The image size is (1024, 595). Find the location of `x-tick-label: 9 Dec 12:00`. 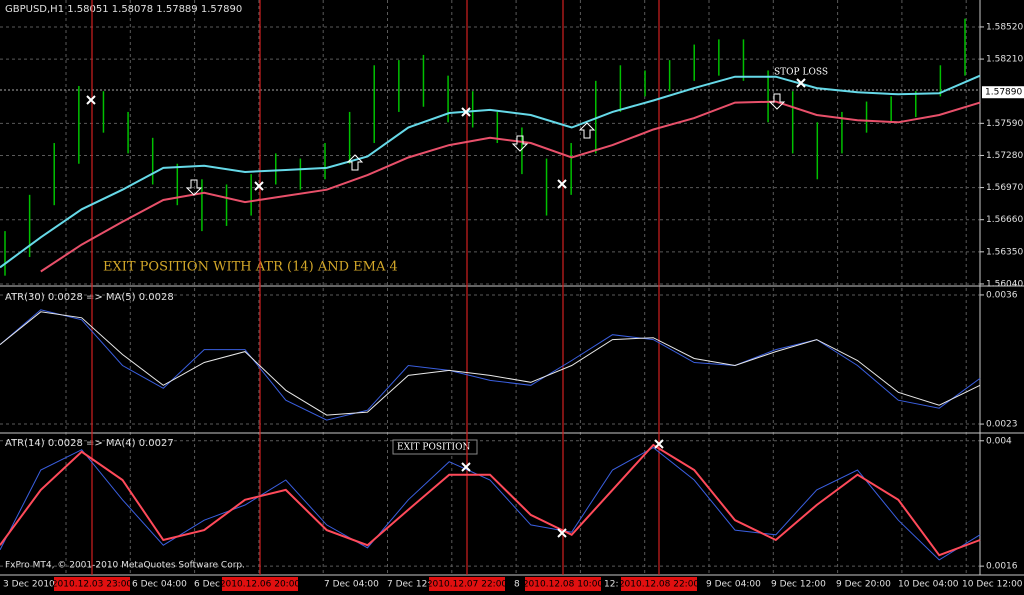

x-tick-label: 9 Dec 12:00 is located at coordinates (798, 585).